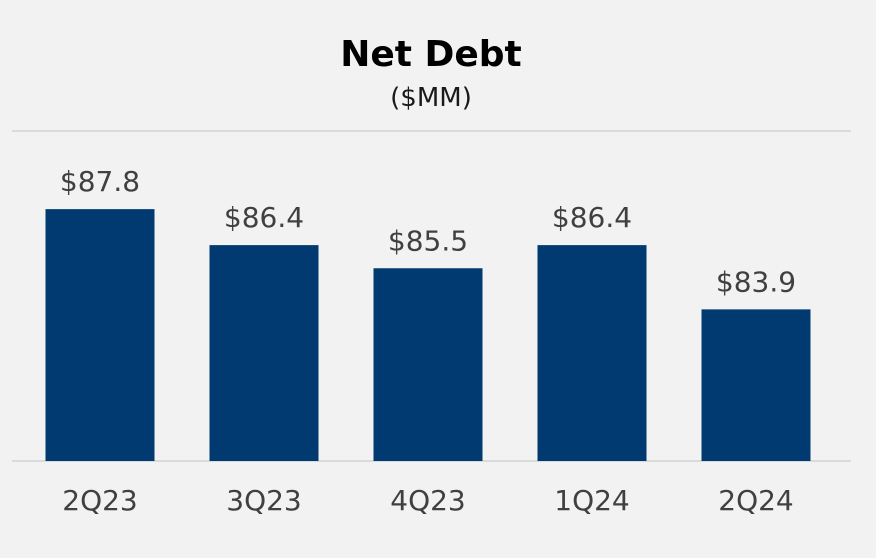  What do you see at coordinates (755, 500) in the screenshot?
I see `x-tick-label-2q24: 2Q24` at bounding box center [755, 500].